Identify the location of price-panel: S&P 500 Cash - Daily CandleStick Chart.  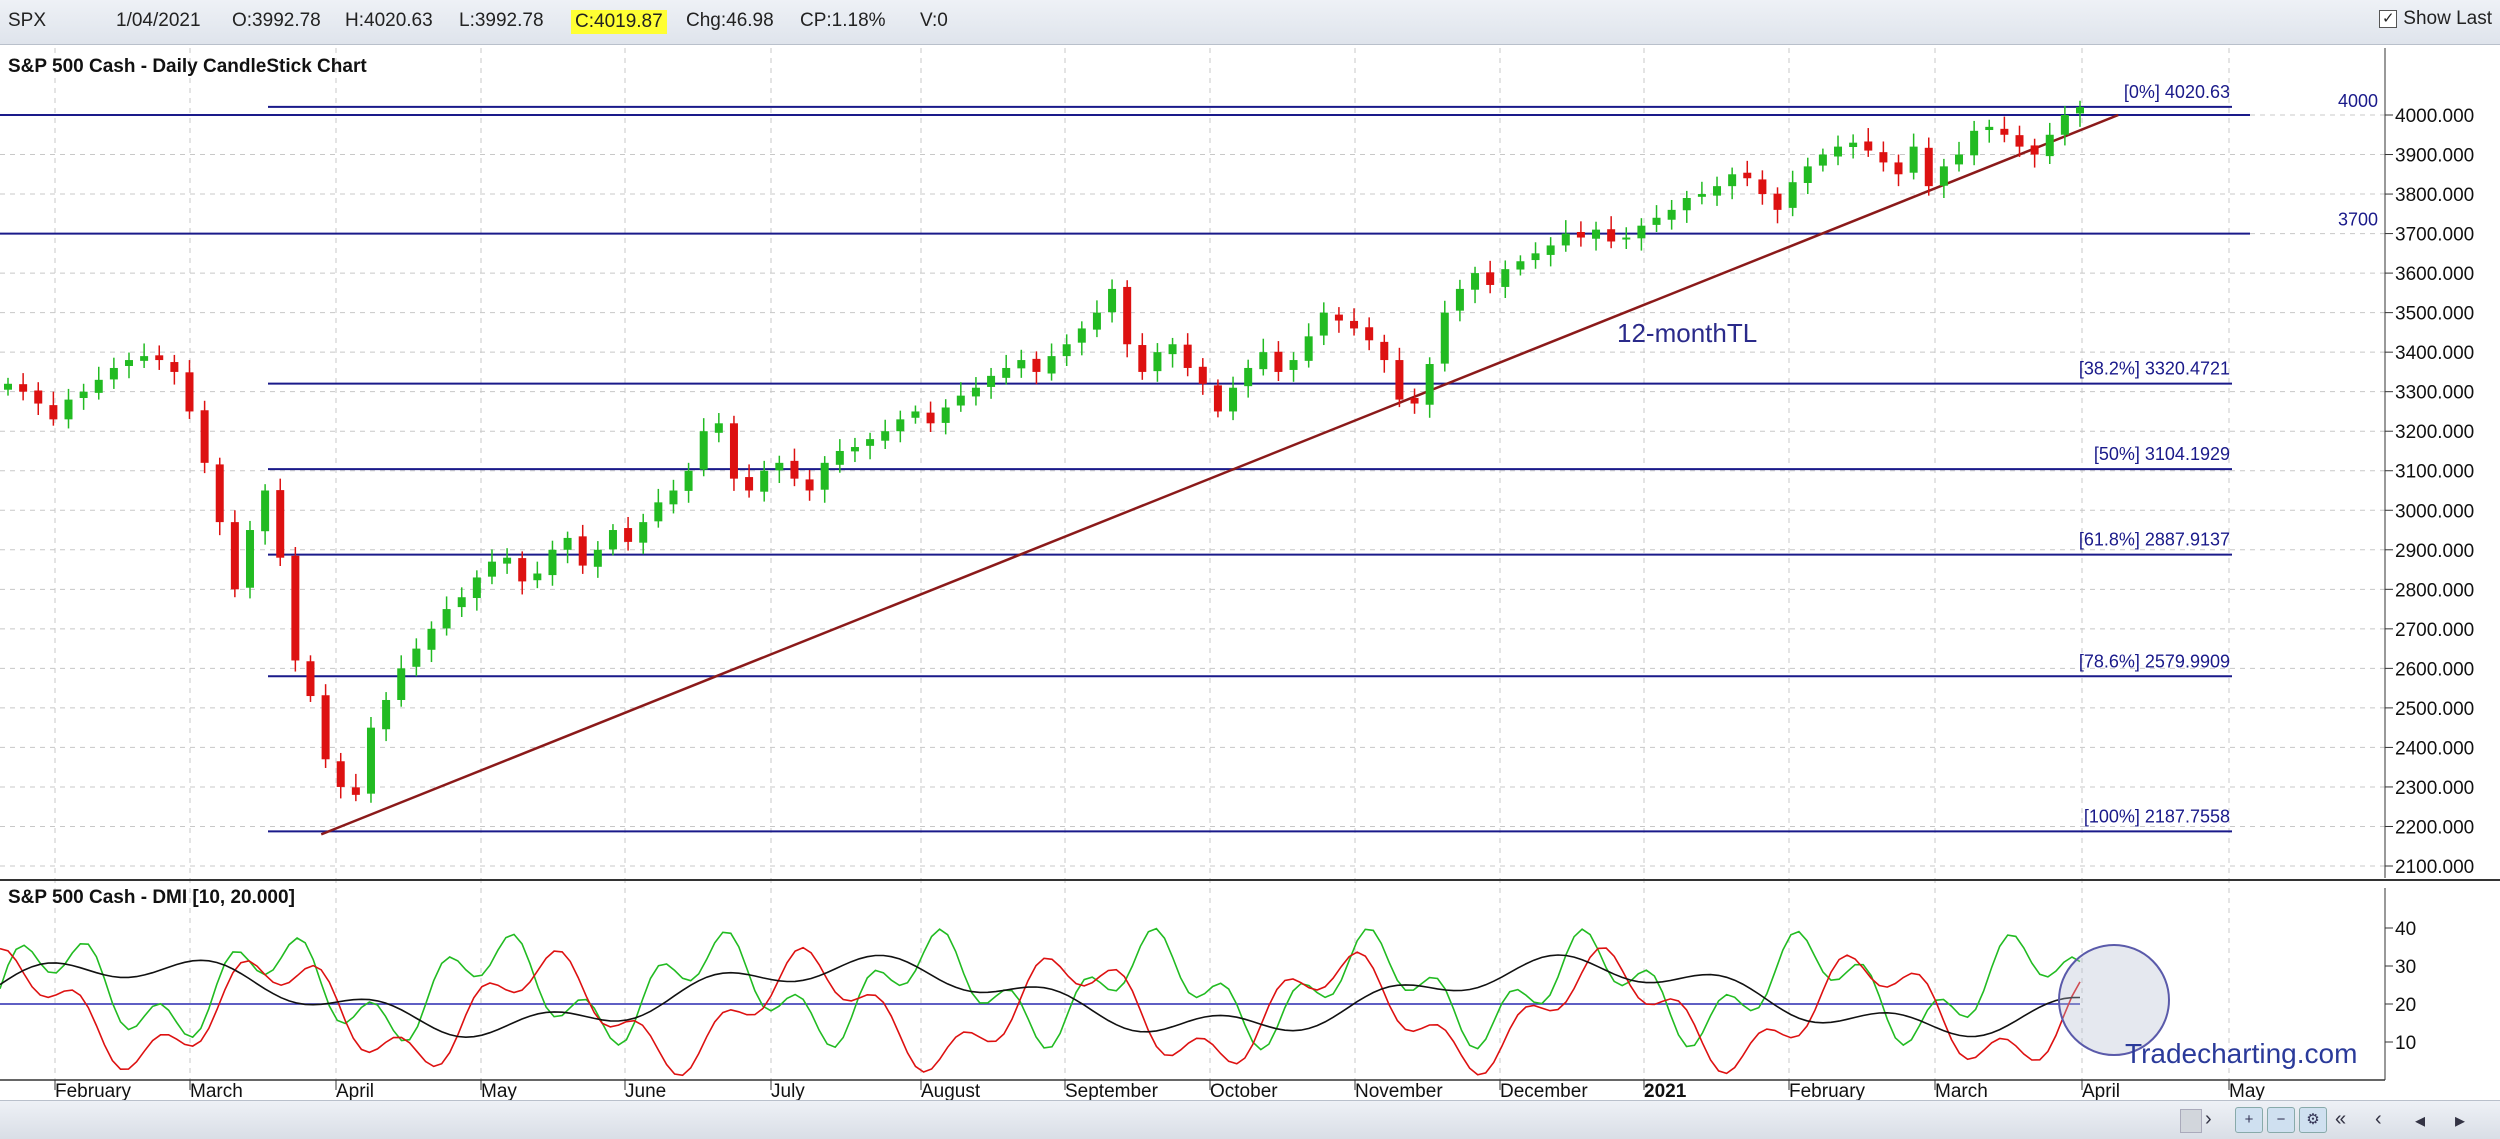
(187, 66).